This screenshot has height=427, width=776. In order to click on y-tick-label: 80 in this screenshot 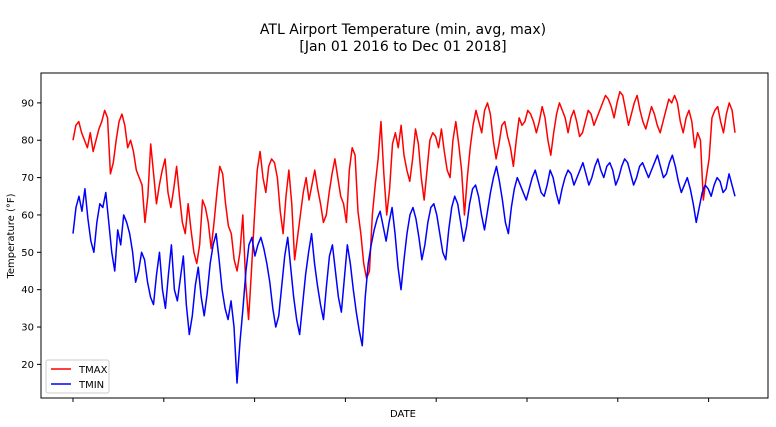, I will do `click(27, 141)`.